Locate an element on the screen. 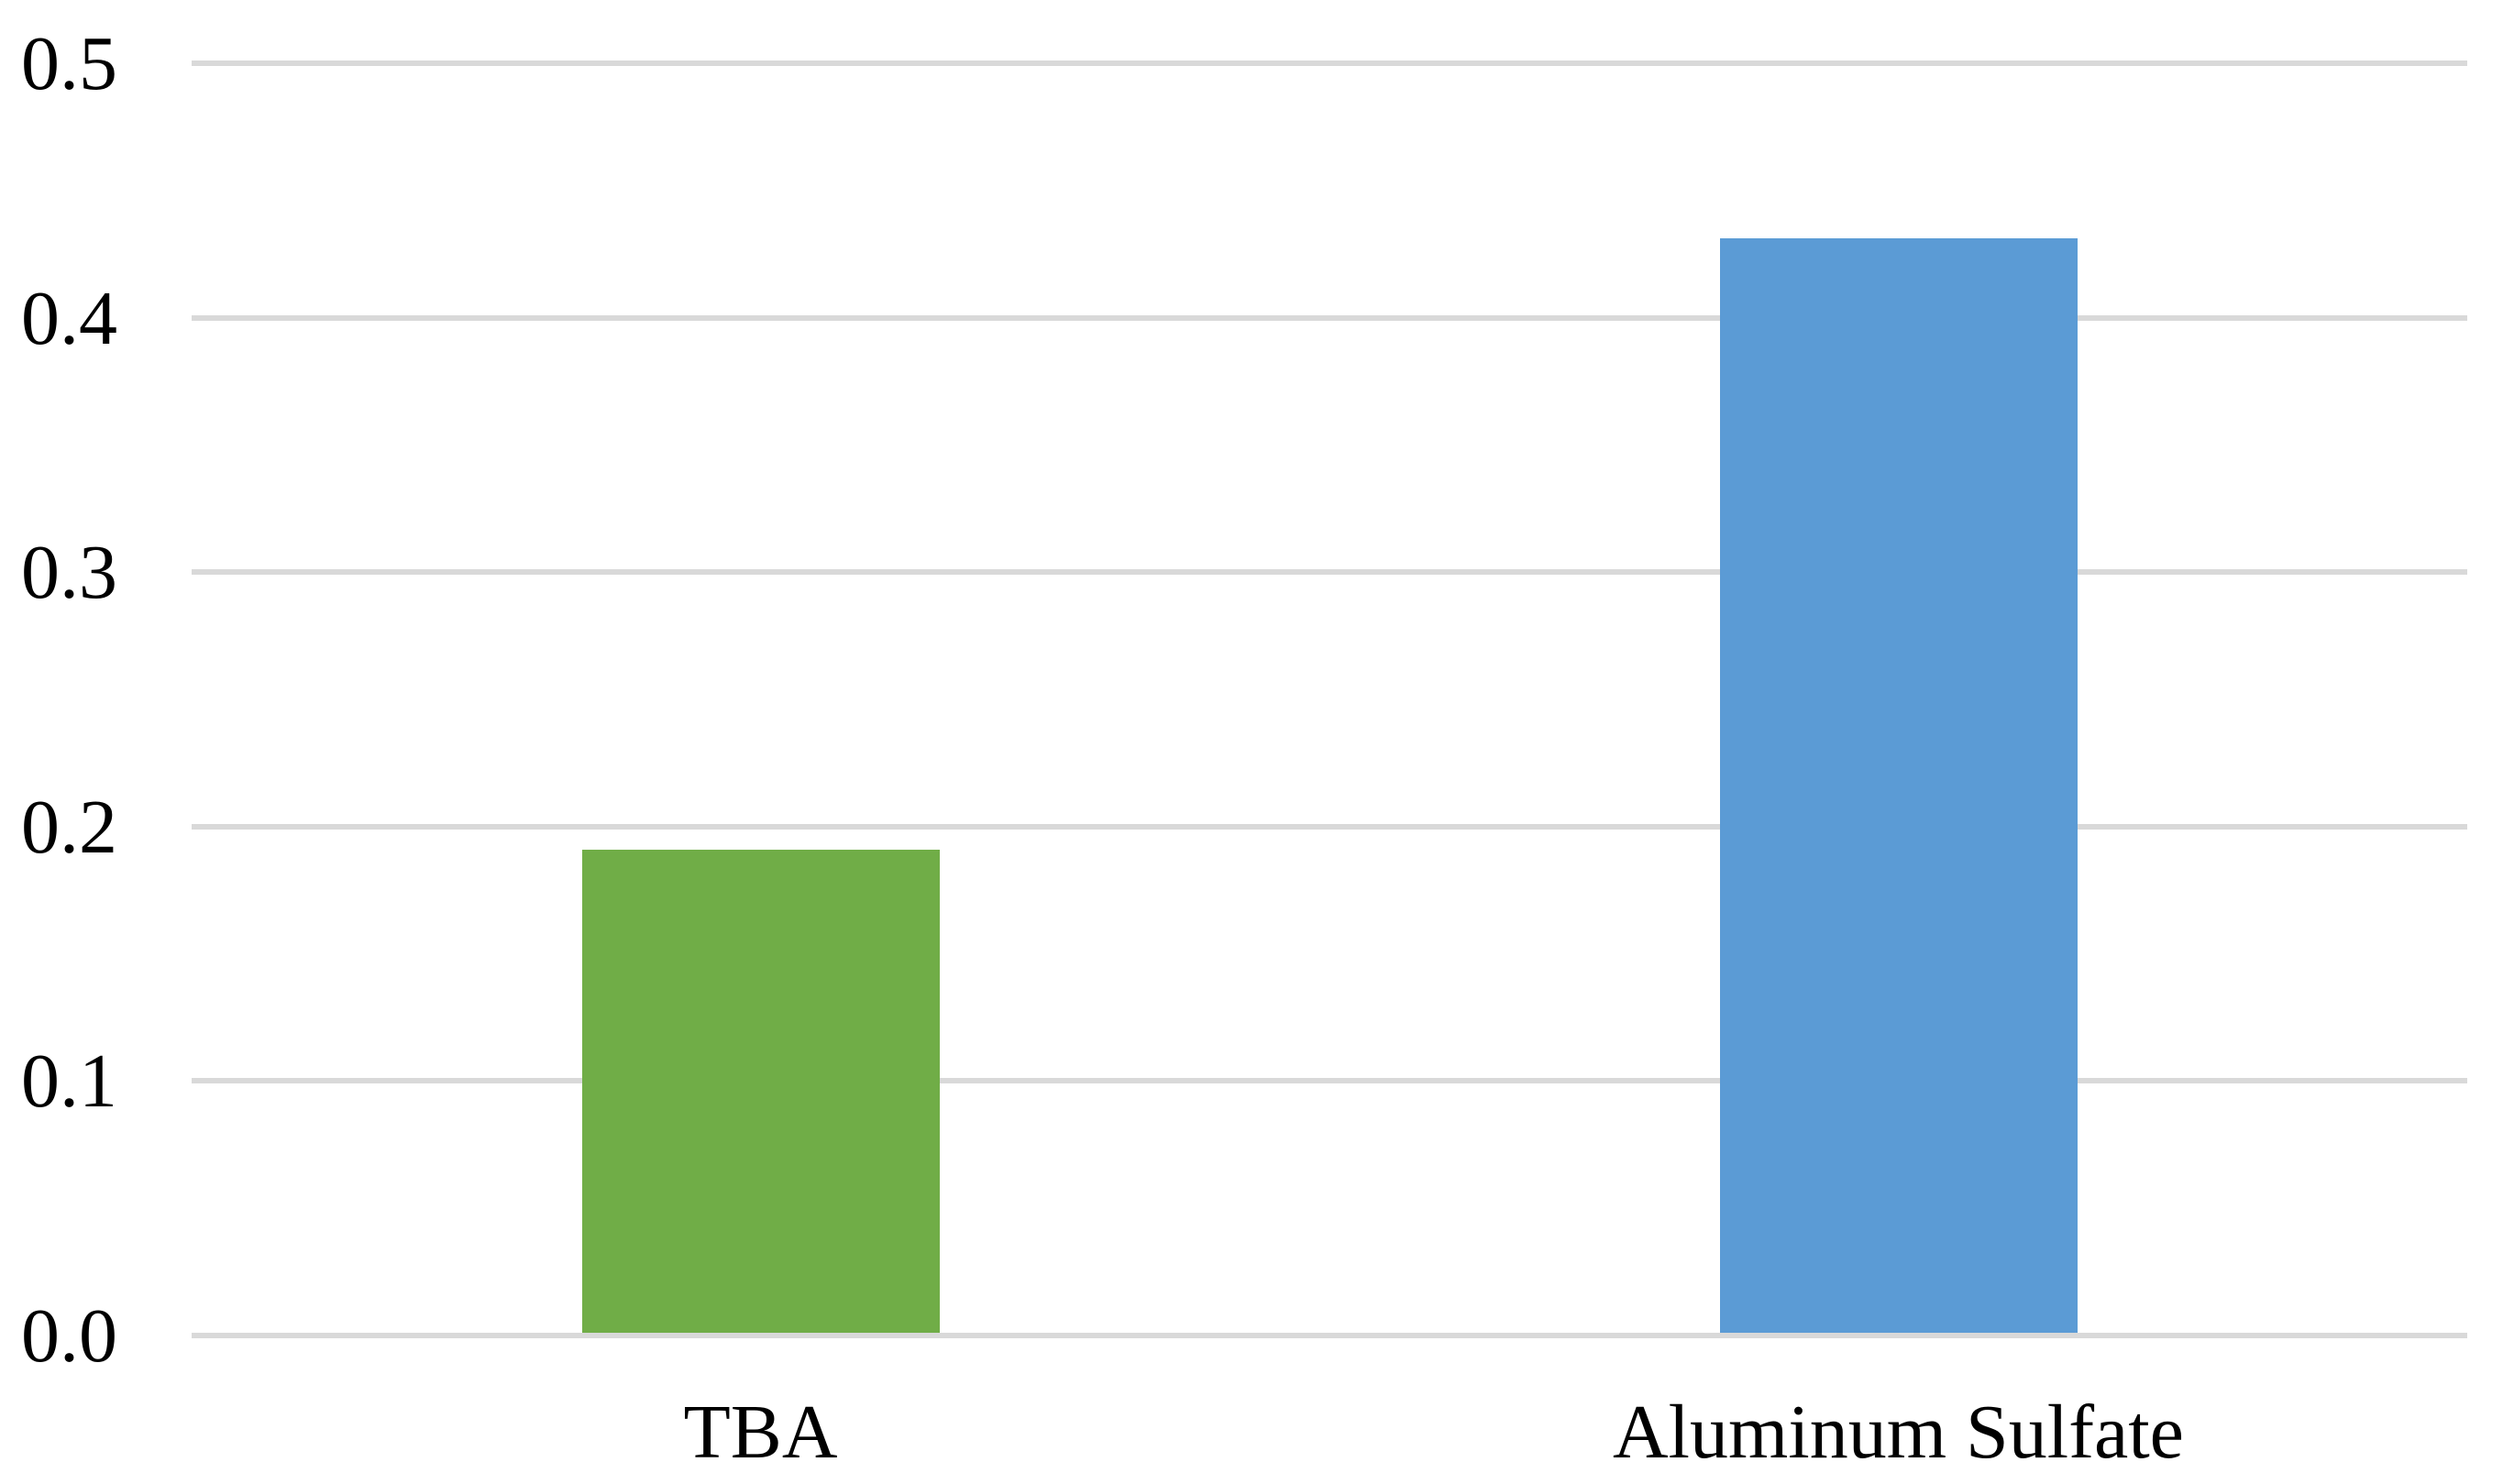 The width and height of the screenshot is (2503, 1484). x-axis-category-label: Aluminum Sulfate is located at coordinates (1898, 1432).